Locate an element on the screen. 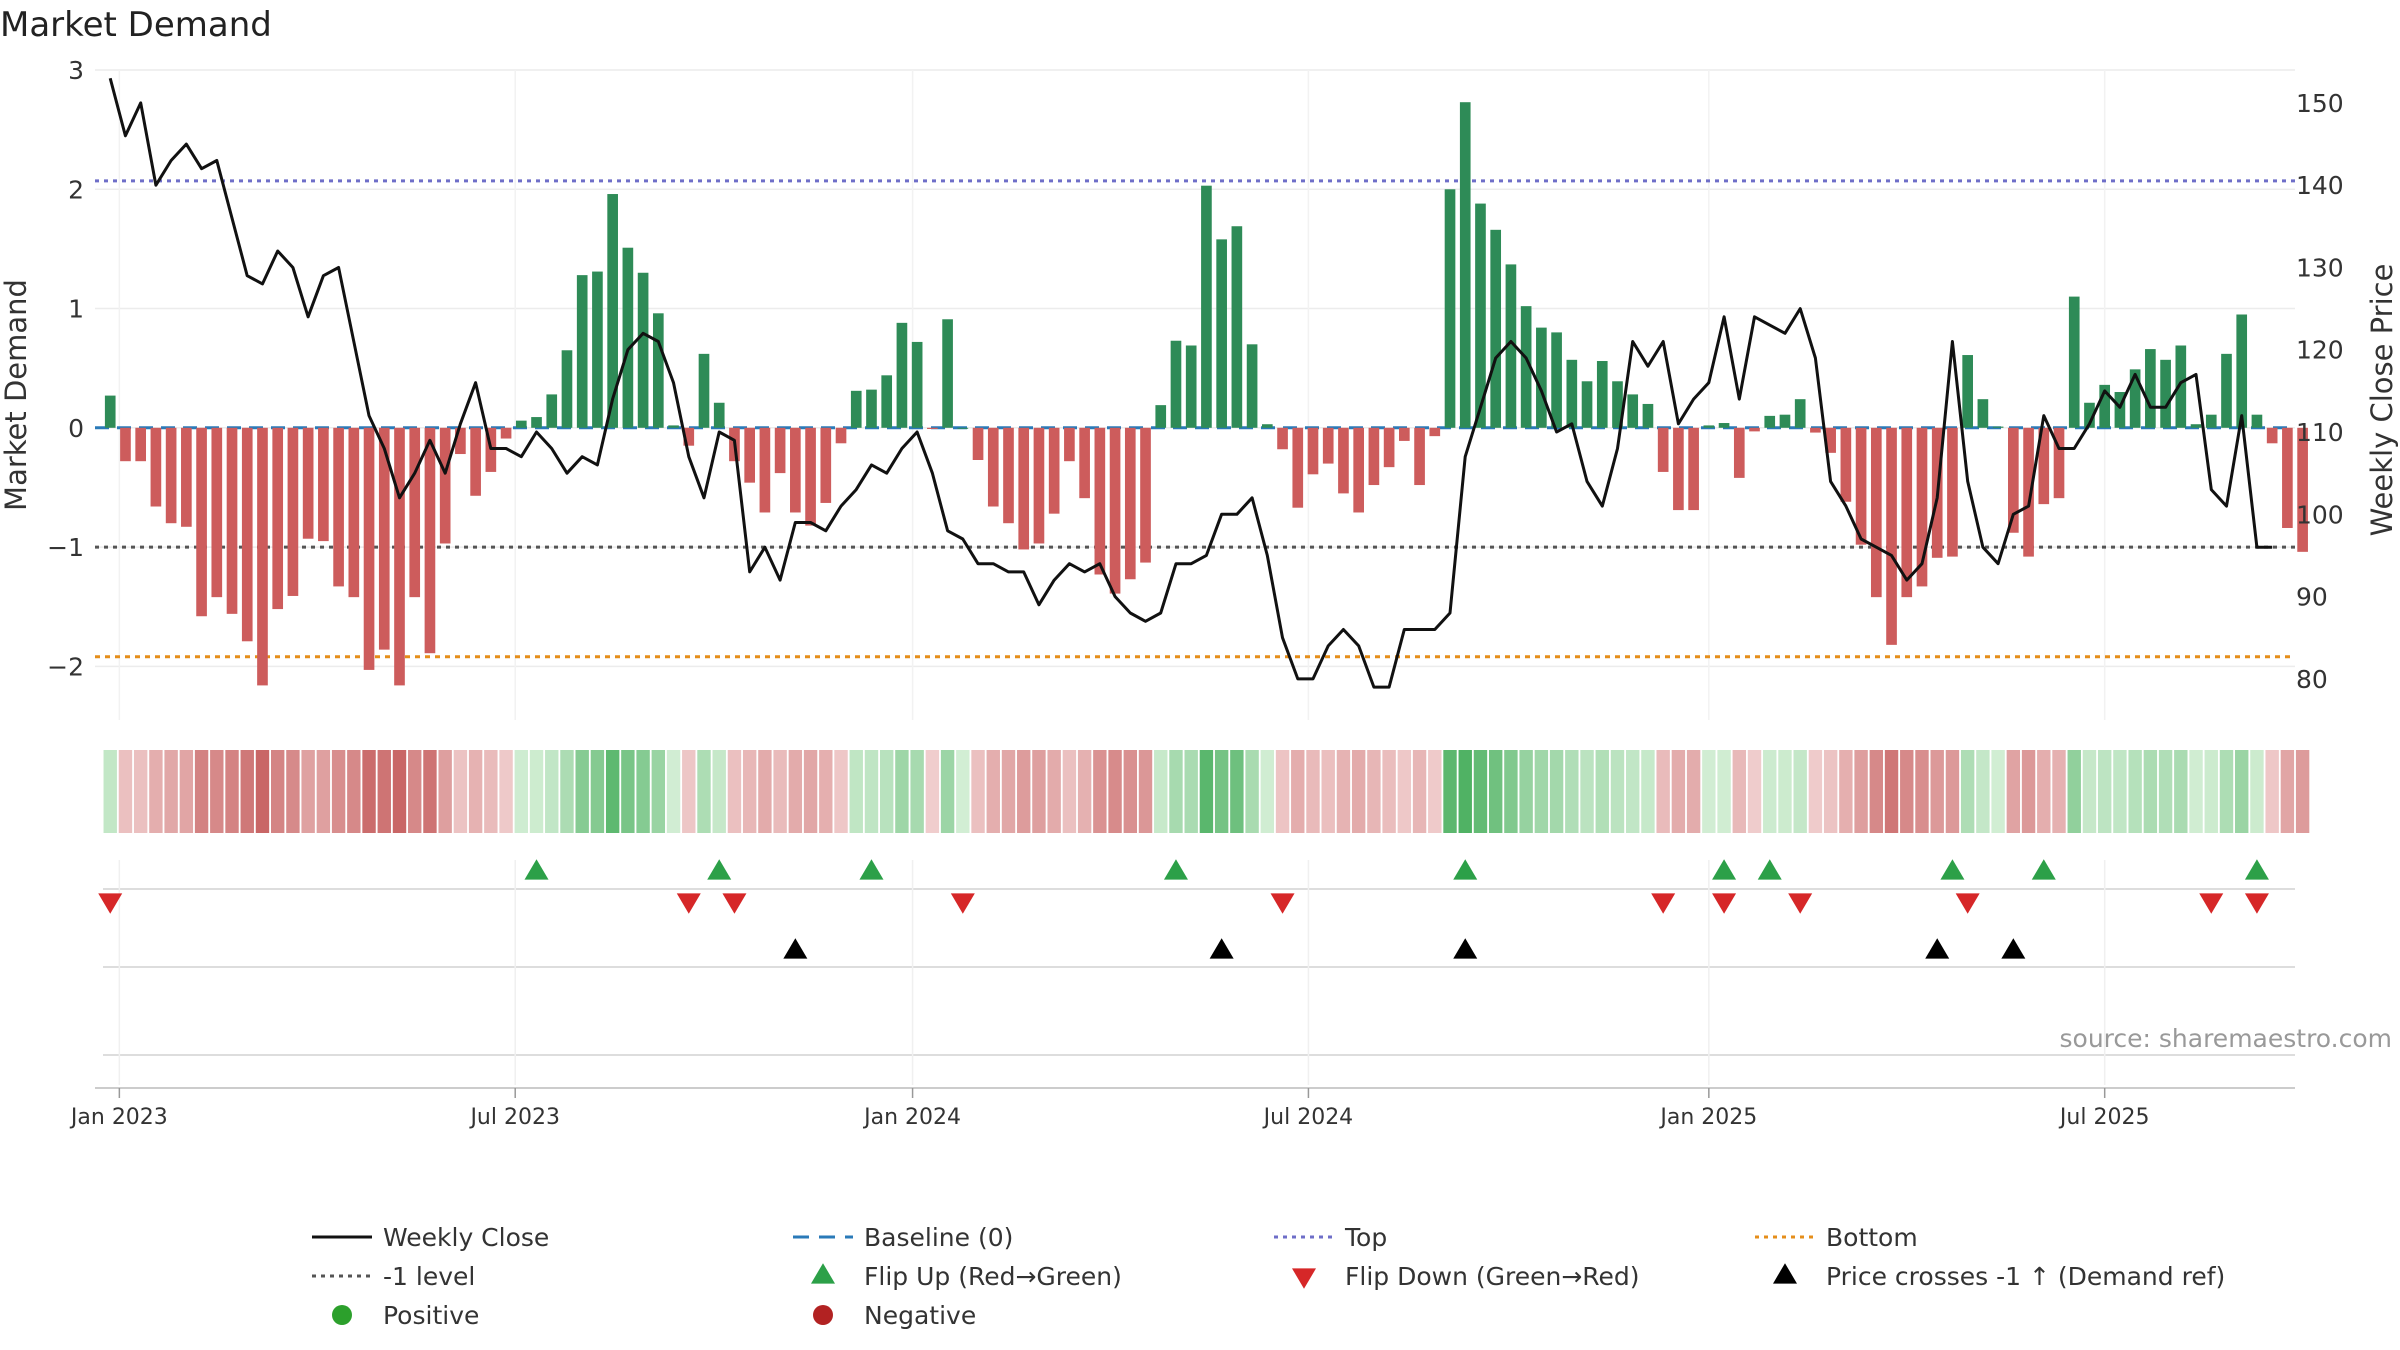 The width and height of the screenshot is (2400, 1350). legend-label: Weekly Close is located at coordinates (466, 1237).